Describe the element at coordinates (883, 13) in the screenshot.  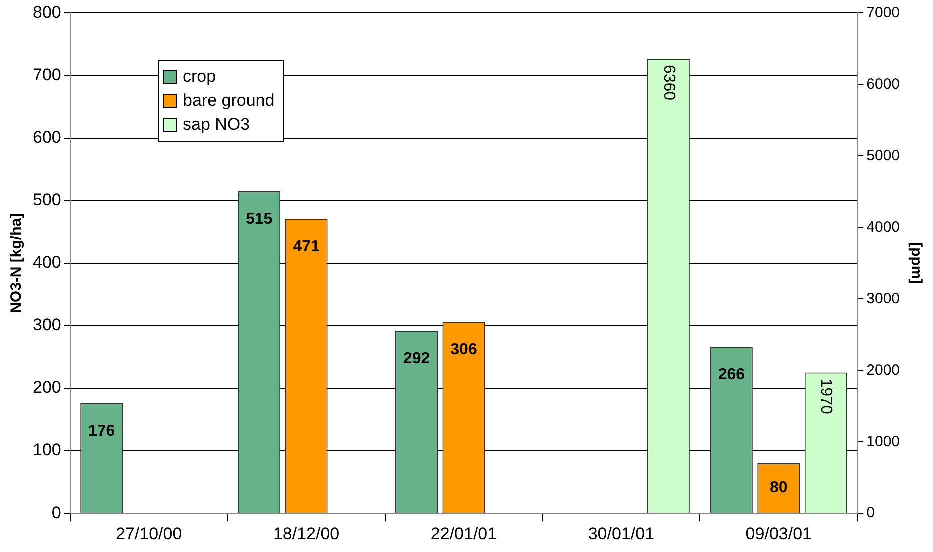
I see `y2-tick-label: 7000` at that location.